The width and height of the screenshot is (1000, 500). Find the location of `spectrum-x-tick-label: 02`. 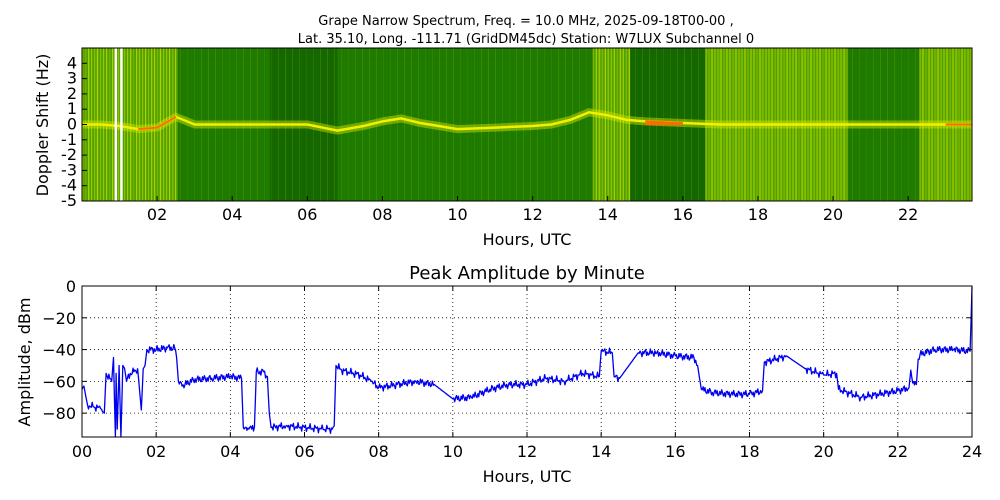

spectrum-x-tick-label: 02 is located at coordinates (157, 214).